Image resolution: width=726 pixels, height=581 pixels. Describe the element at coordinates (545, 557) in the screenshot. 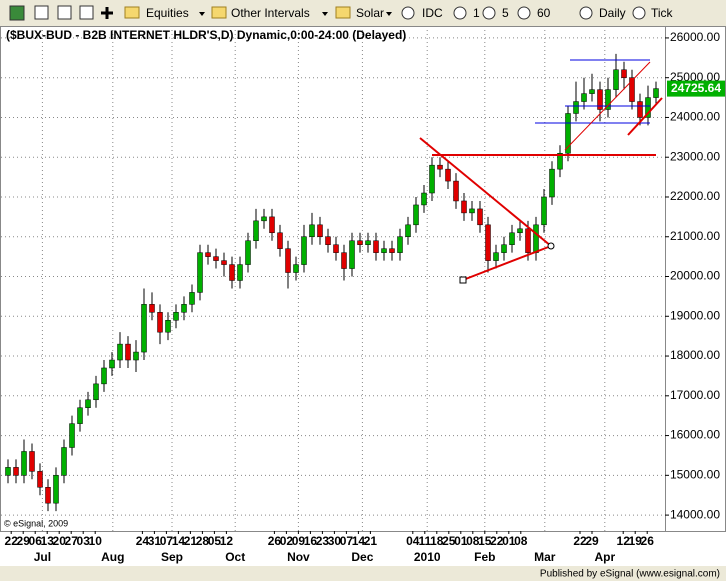

I see `month-label: Mar` at that location.